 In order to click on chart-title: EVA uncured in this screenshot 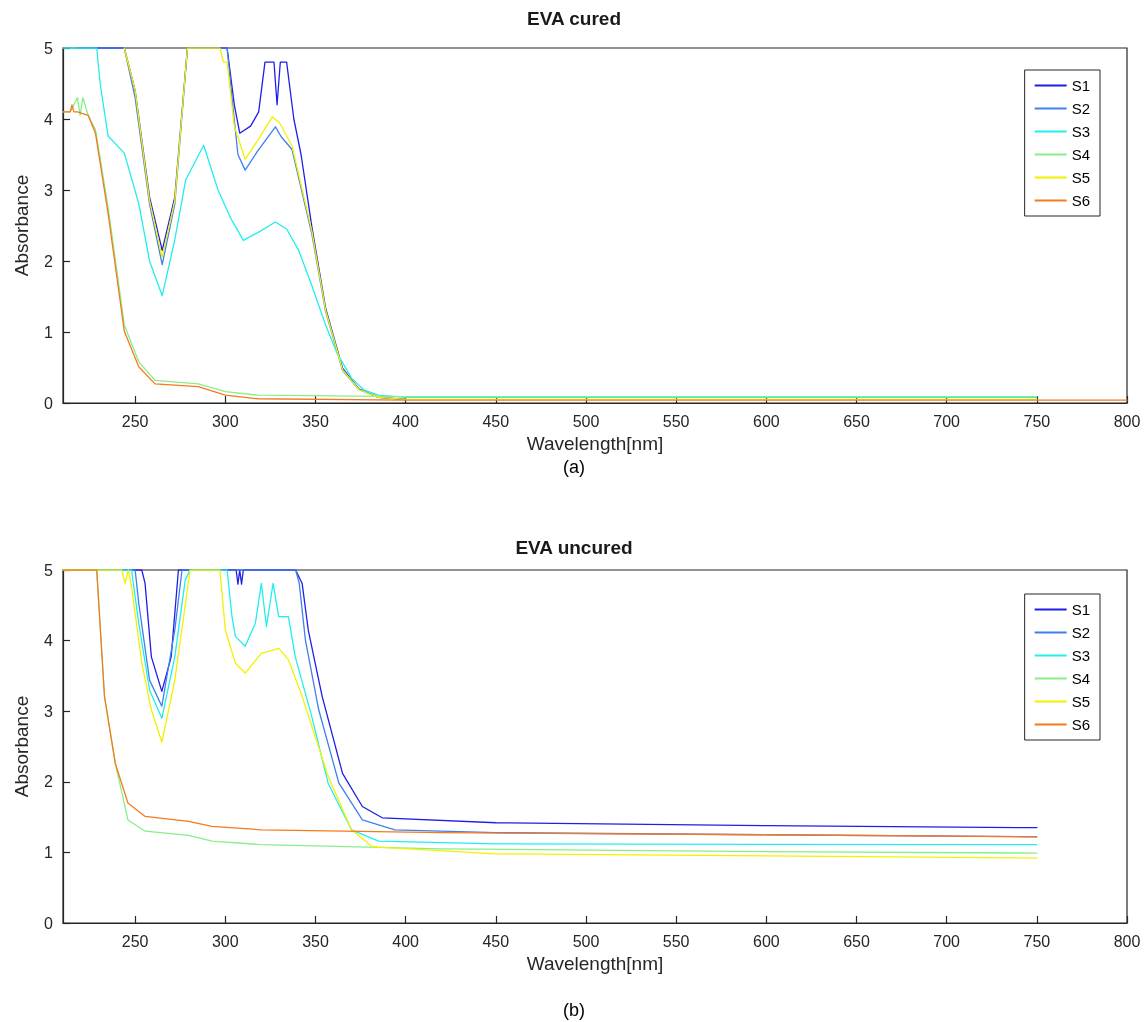, I will do `click(574, 547)`.